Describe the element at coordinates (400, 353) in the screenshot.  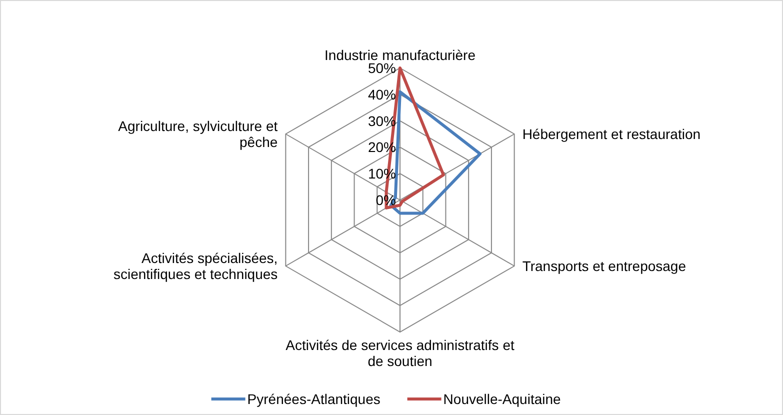
I see `spoke-label: Activités de services administratifs et de soutien` at that location.